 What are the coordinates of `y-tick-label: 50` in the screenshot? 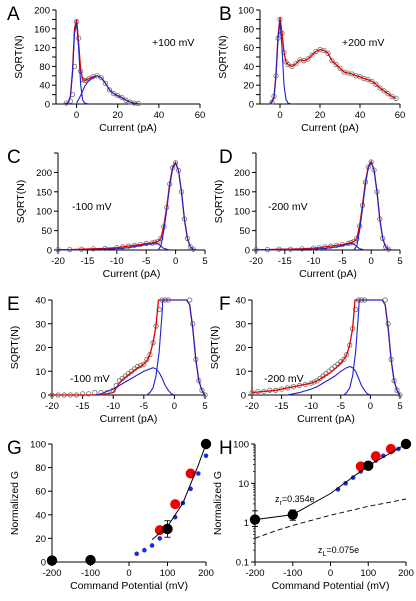 It's located at (244, 231).